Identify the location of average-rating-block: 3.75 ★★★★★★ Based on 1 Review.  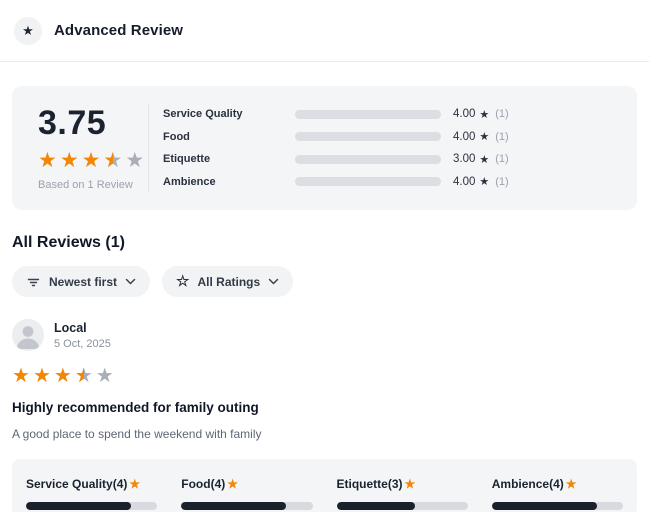
(87, 148).